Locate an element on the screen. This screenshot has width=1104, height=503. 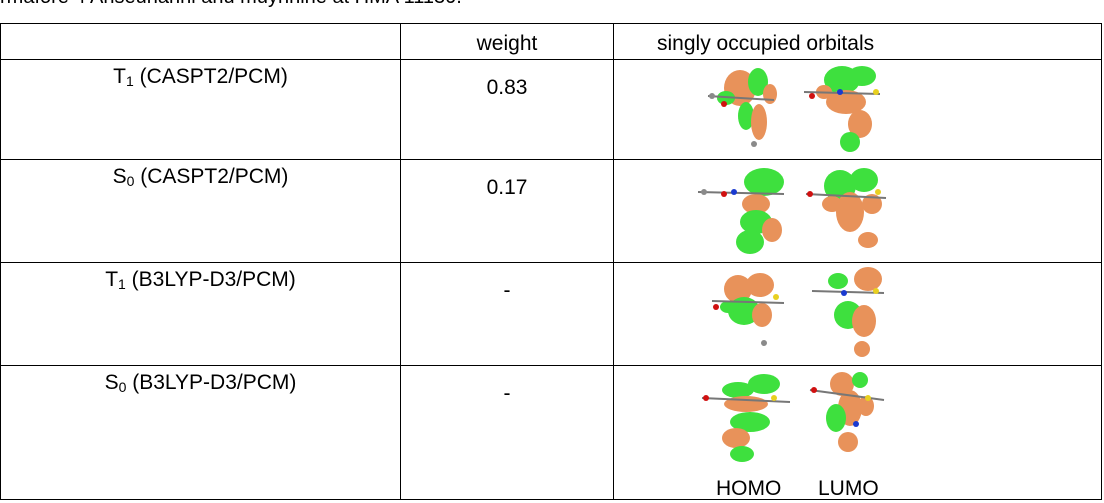
state-cell: S0 (B3LYP-D3/PCM) is located at coordinates (200, 432).